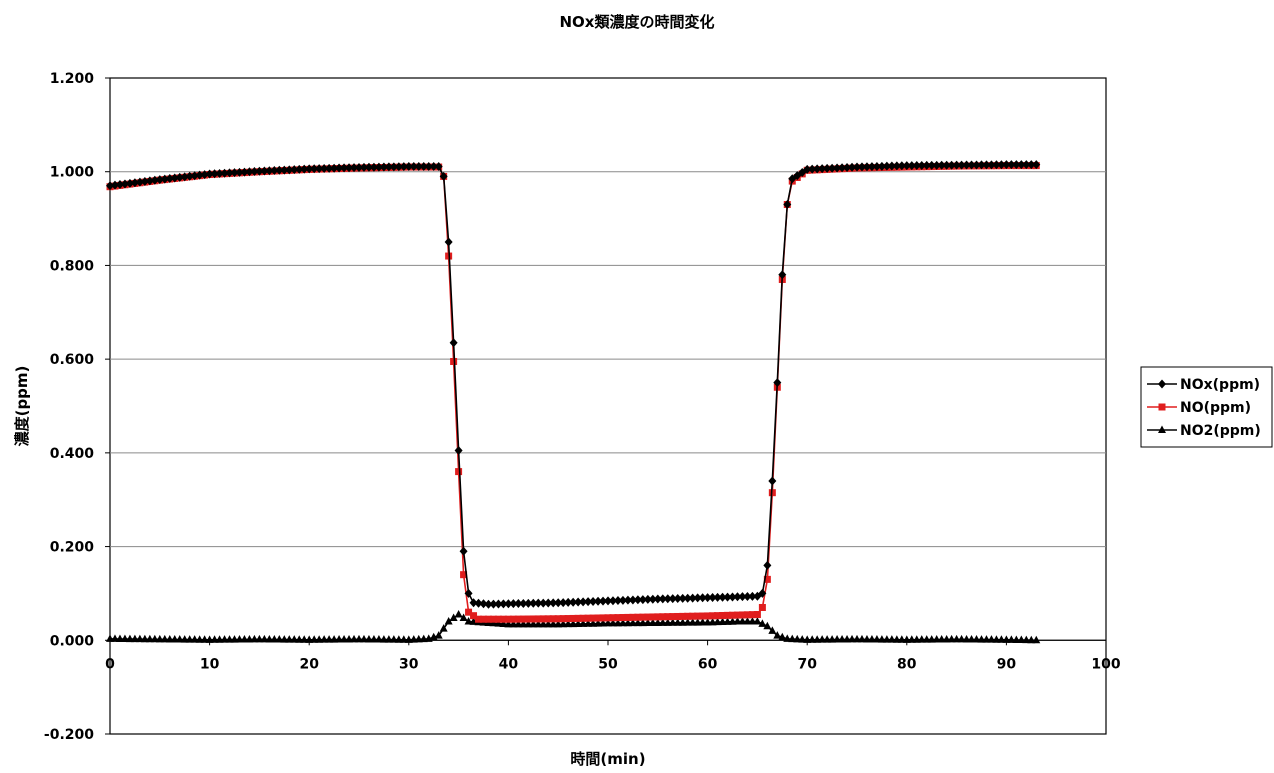 Image resolution: width=1274 pixels, height=773 pixels. Describe the element at coordinates (1203, 385) in the screenshot. I see `legend-item: NOx(ppm)` at that location.